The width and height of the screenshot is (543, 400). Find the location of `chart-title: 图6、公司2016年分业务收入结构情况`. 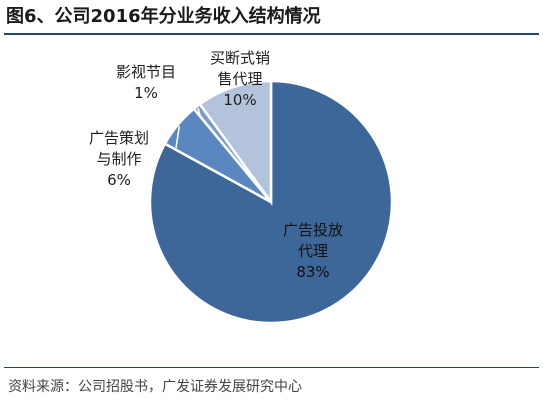

chart-title: 图6、公司2016年分业务收入结构情况 is located at coordinates (163, 16).